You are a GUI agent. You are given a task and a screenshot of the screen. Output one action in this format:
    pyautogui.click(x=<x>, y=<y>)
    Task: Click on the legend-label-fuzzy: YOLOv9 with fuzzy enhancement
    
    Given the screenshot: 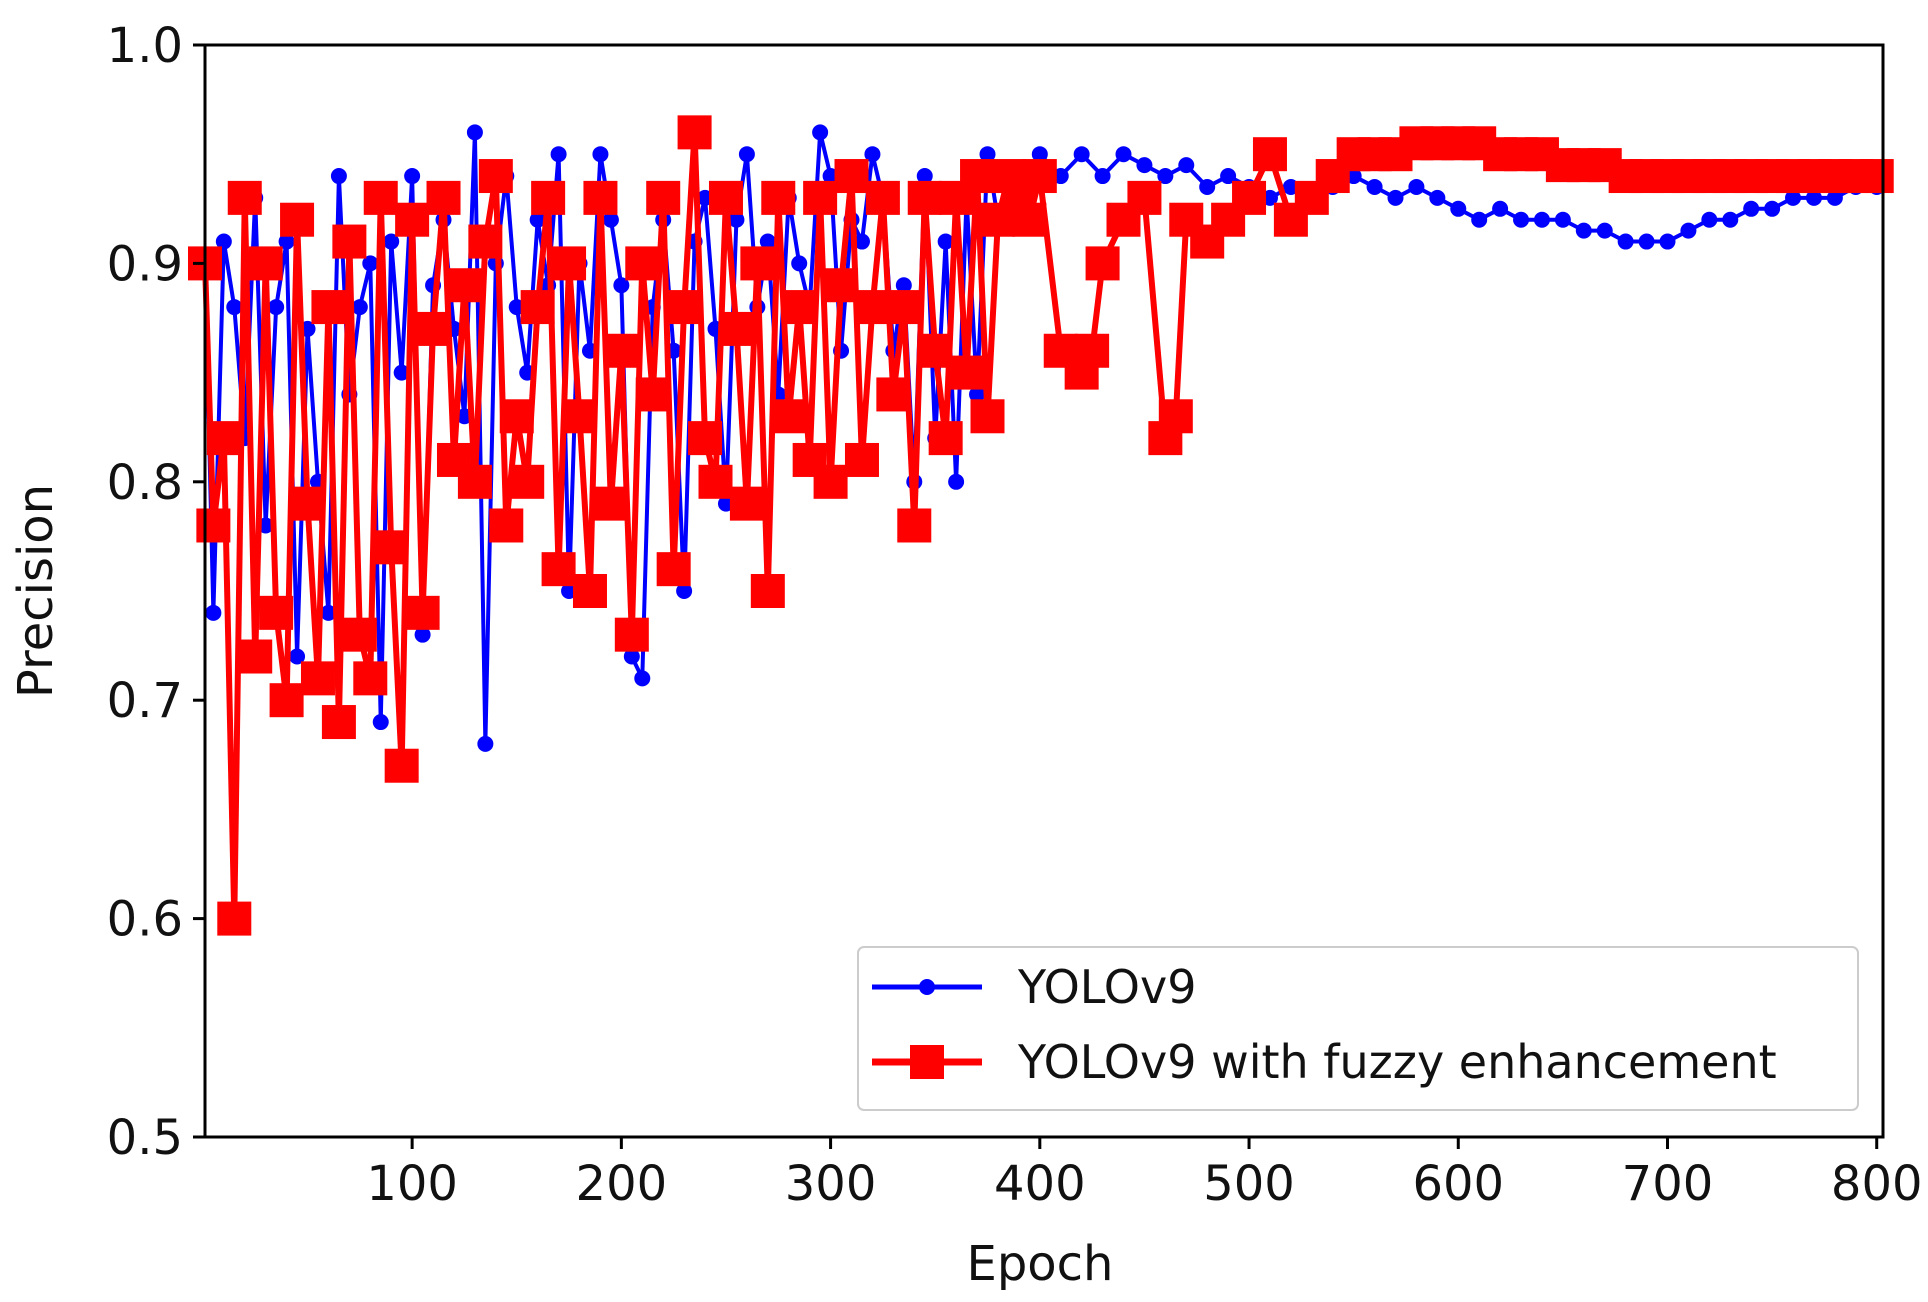 What is the action you would take?
    pyautogui.click(x=1397, y=1062)
    